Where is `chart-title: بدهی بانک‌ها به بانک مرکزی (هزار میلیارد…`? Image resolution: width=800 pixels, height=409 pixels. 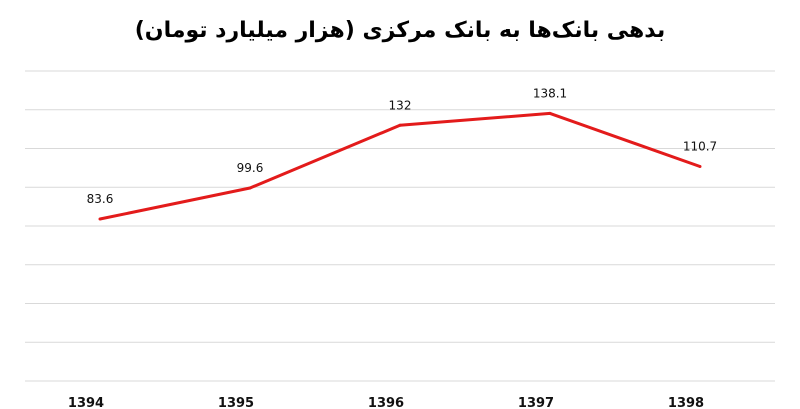 chart-title: بدهی بانک‌ها به بانک مرکزی (هزار میلیارد… is located at coordinates (400, 30).